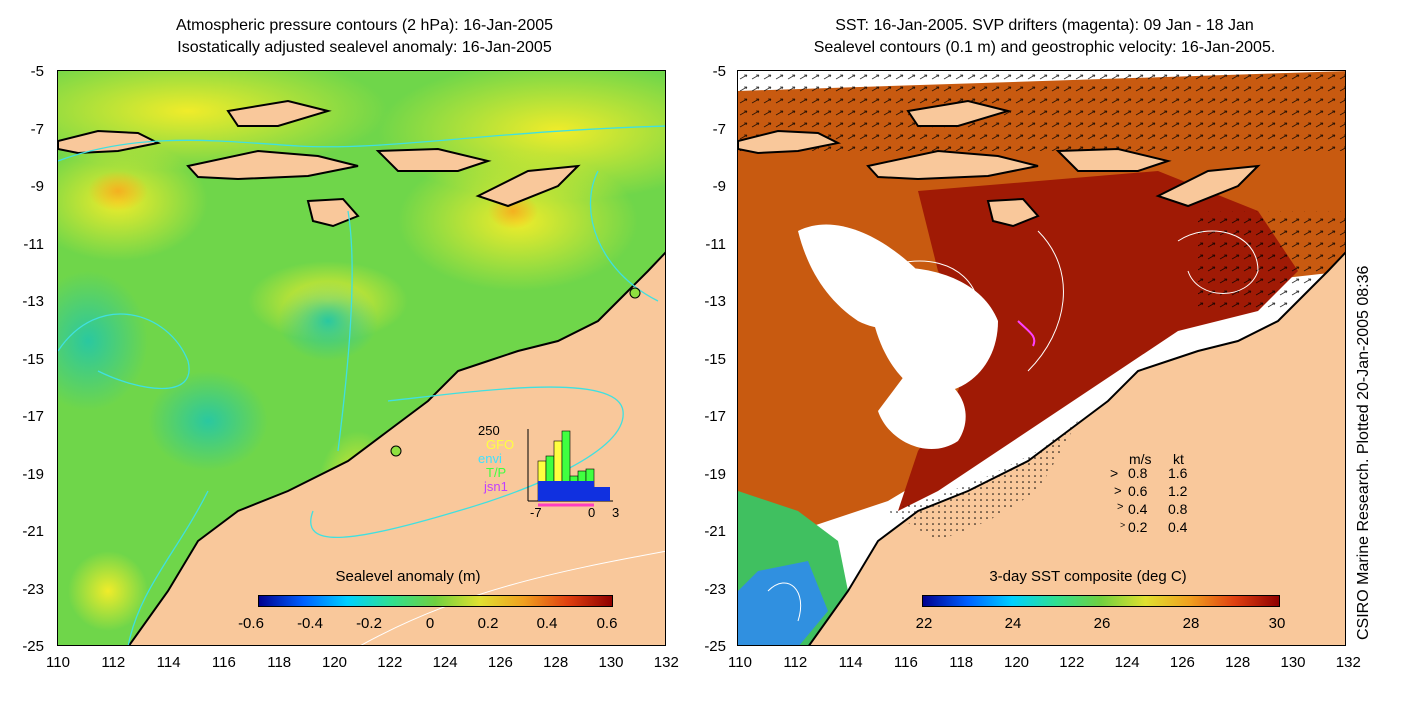 Image resolution: width=1419 pixels, height=709 pixels. Describe the element at coordinates (489, 430) in the screenshot. I see `inset-top-value: 250` at that location.